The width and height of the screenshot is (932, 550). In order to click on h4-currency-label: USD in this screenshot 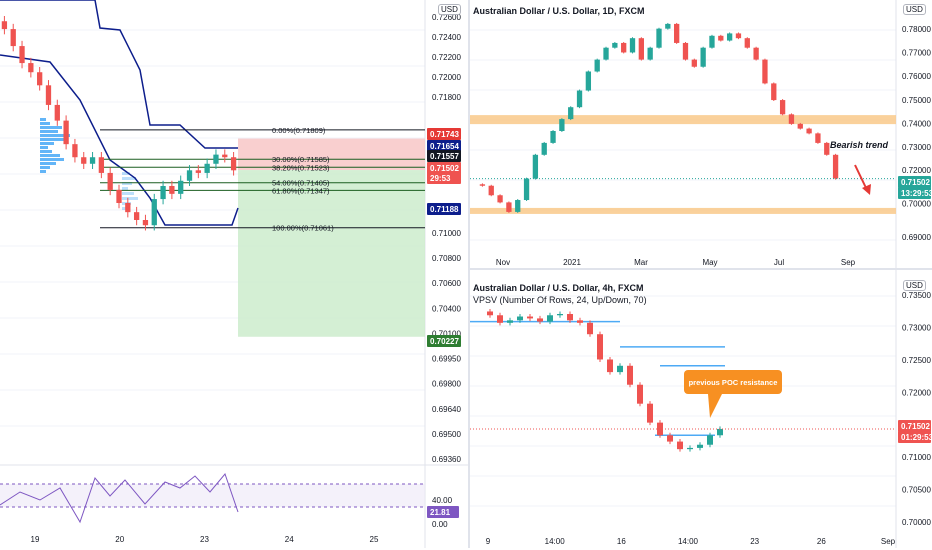, I will do `click(914, 285)`.